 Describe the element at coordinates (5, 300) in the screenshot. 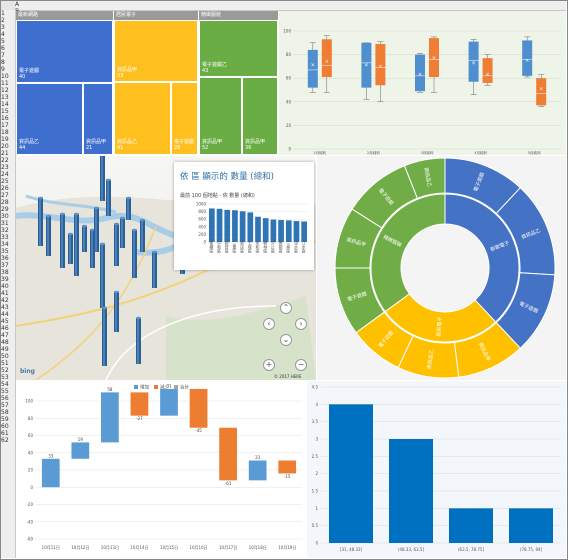

I see `row-header-42: 42` at that location.